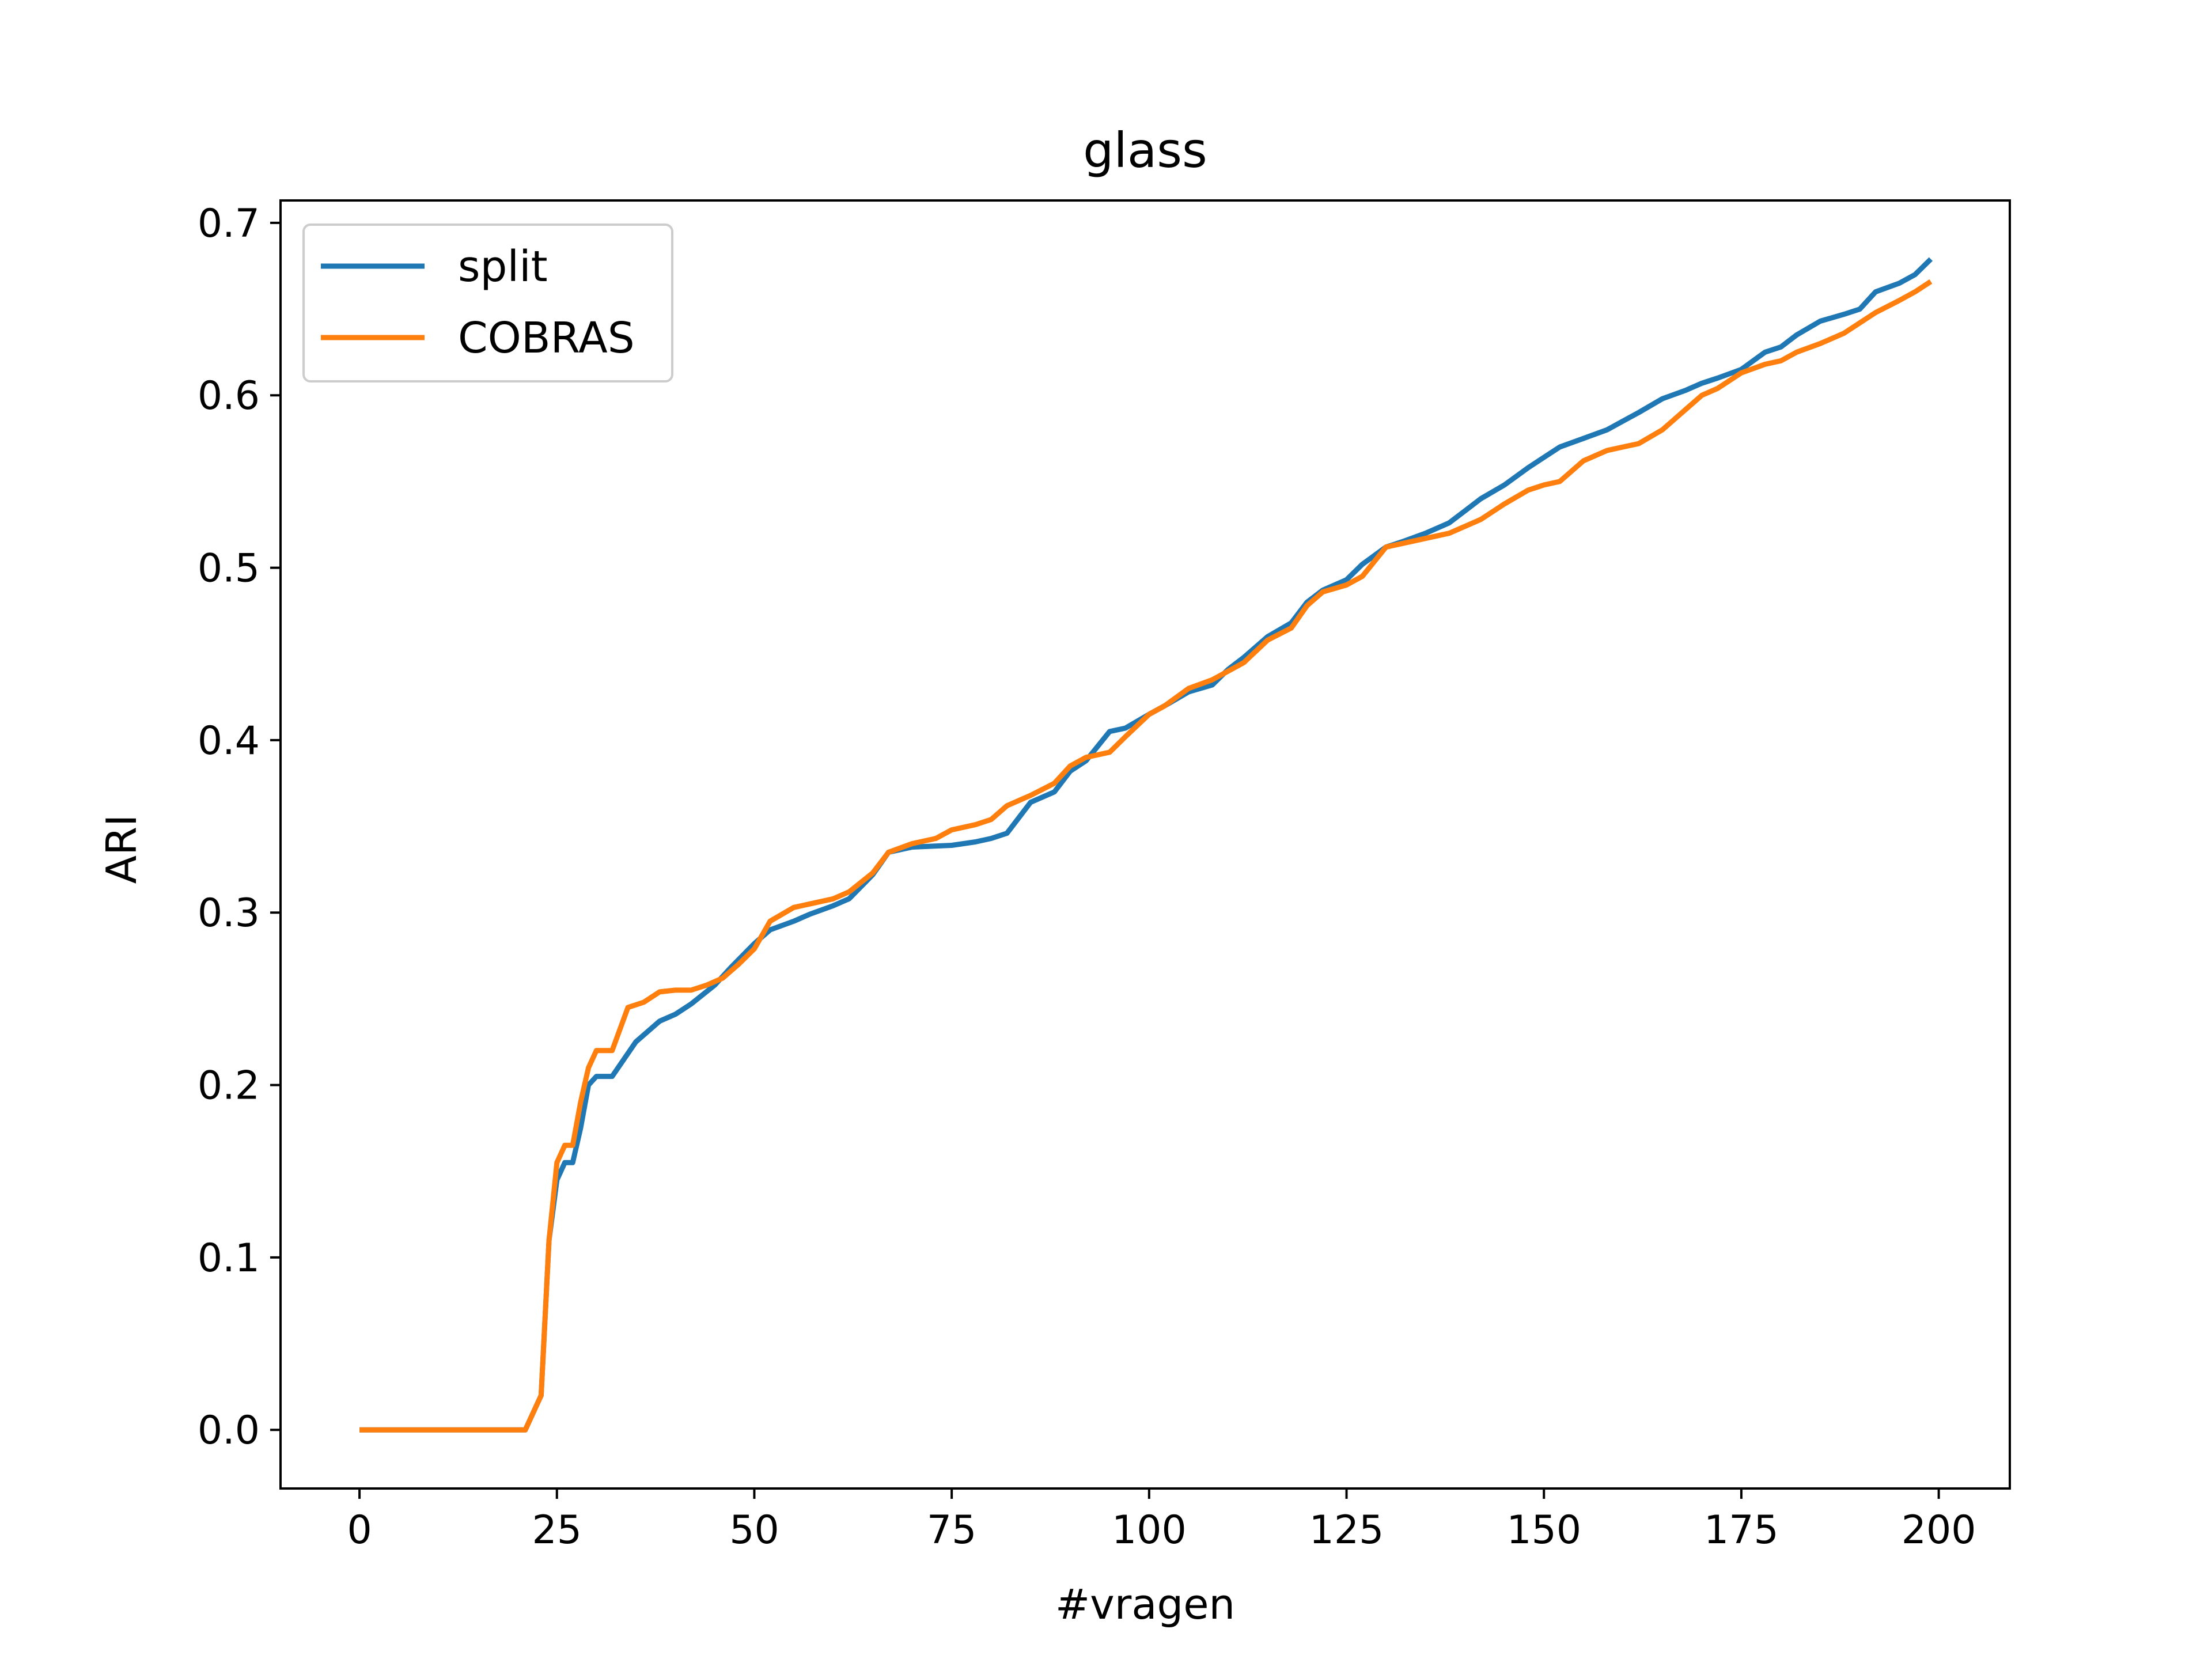 This screenshot has height=1659, width=2212. What do you see at coordinates (359, 1530) in the screenshot?
I see `x-tick-label: 0` at bounding box center [359, 1530].